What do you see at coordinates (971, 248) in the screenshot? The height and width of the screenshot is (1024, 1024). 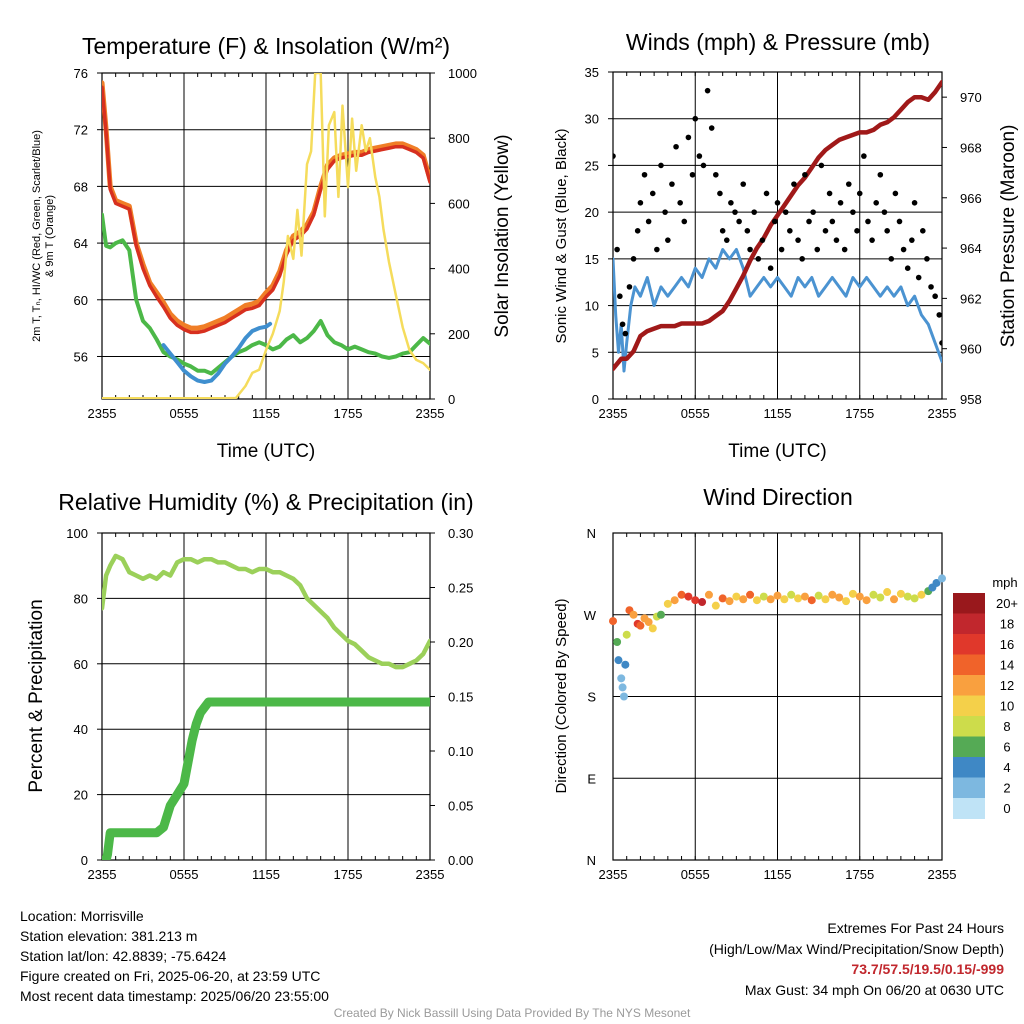 I see `y2-tick-label: 964` at bounding box center [971, 248].